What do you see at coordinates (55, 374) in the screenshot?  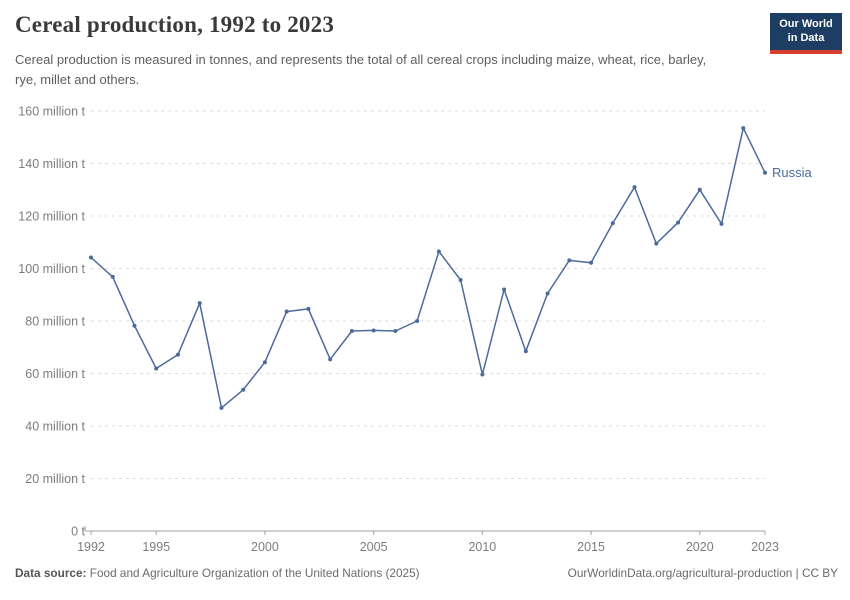 I see `y-tick-label: 60 million t` at bounding box center [55, 374].